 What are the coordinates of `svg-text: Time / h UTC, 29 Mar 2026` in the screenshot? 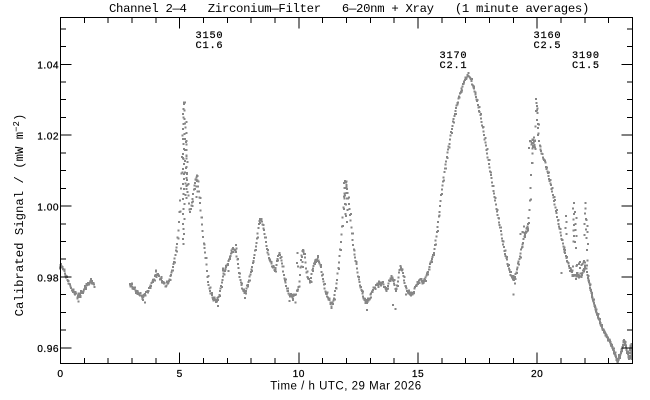 It's located at (345, 387).